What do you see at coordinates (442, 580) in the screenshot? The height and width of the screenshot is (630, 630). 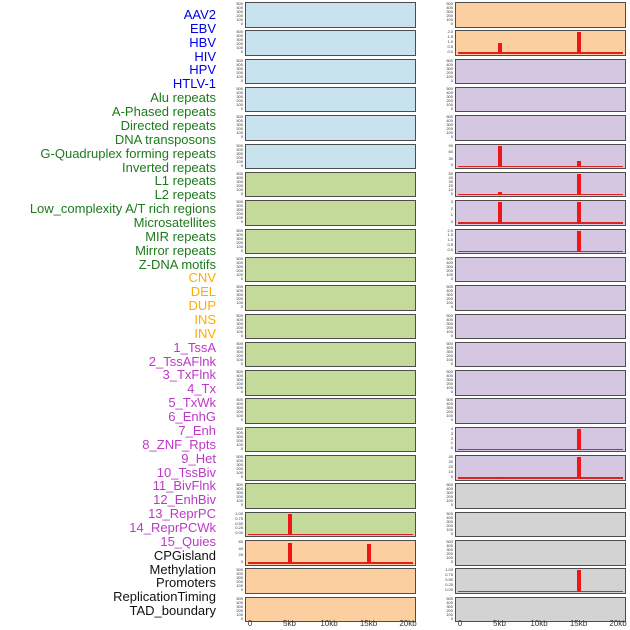 I see `y-axis-ticks-replicationtiming: 1.00 0.75 0.50 0.25 0.00` at bounding box center [442, 580].